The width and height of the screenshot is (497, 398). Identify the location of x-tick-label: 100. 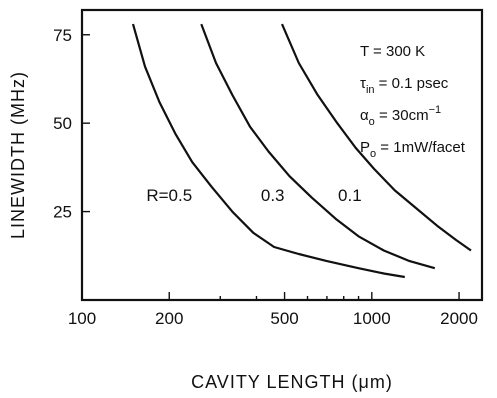
(82, 318).